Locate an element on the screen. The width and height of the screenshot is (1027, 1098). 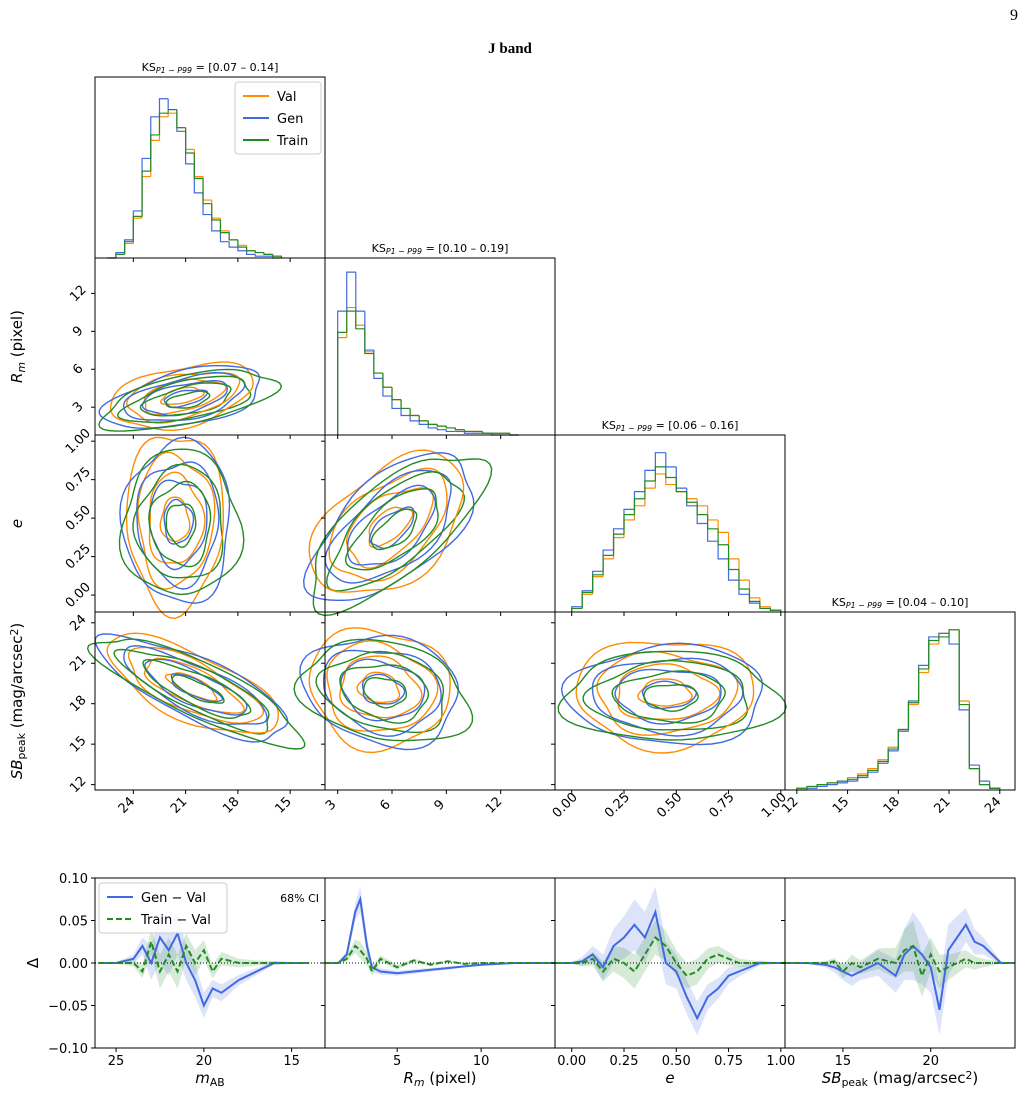
x-tick-label: 10 is located at coordinates (481, 1061).